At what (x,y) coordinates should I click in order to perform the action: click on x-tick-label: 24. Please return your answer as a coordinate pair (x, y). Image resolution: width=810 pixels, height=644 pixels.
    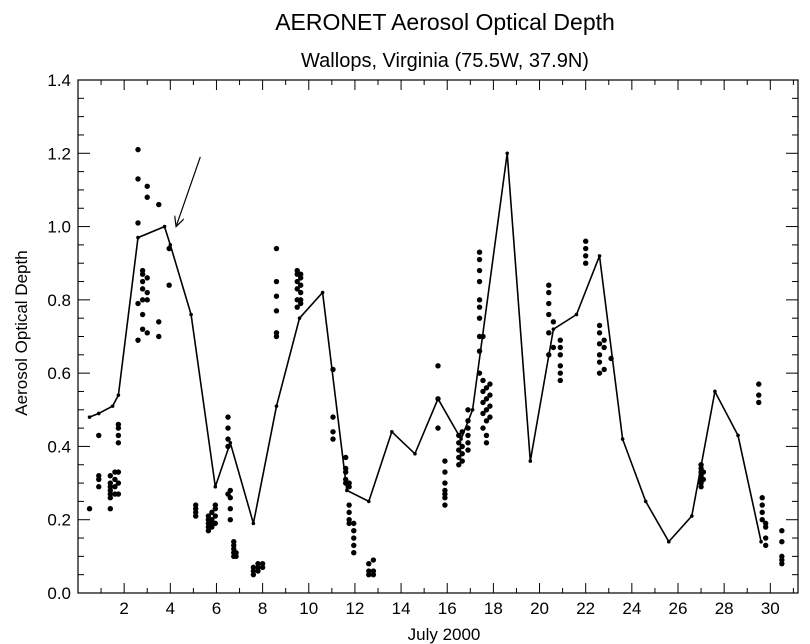
    Looking at the image, I should click on (631, 608).